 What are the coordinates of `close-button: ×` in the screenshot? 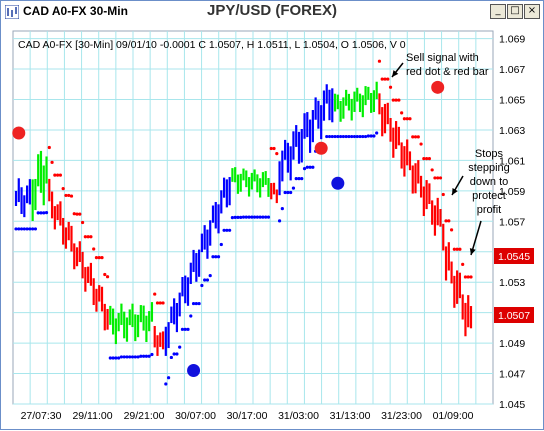 It's located at (532, 11).